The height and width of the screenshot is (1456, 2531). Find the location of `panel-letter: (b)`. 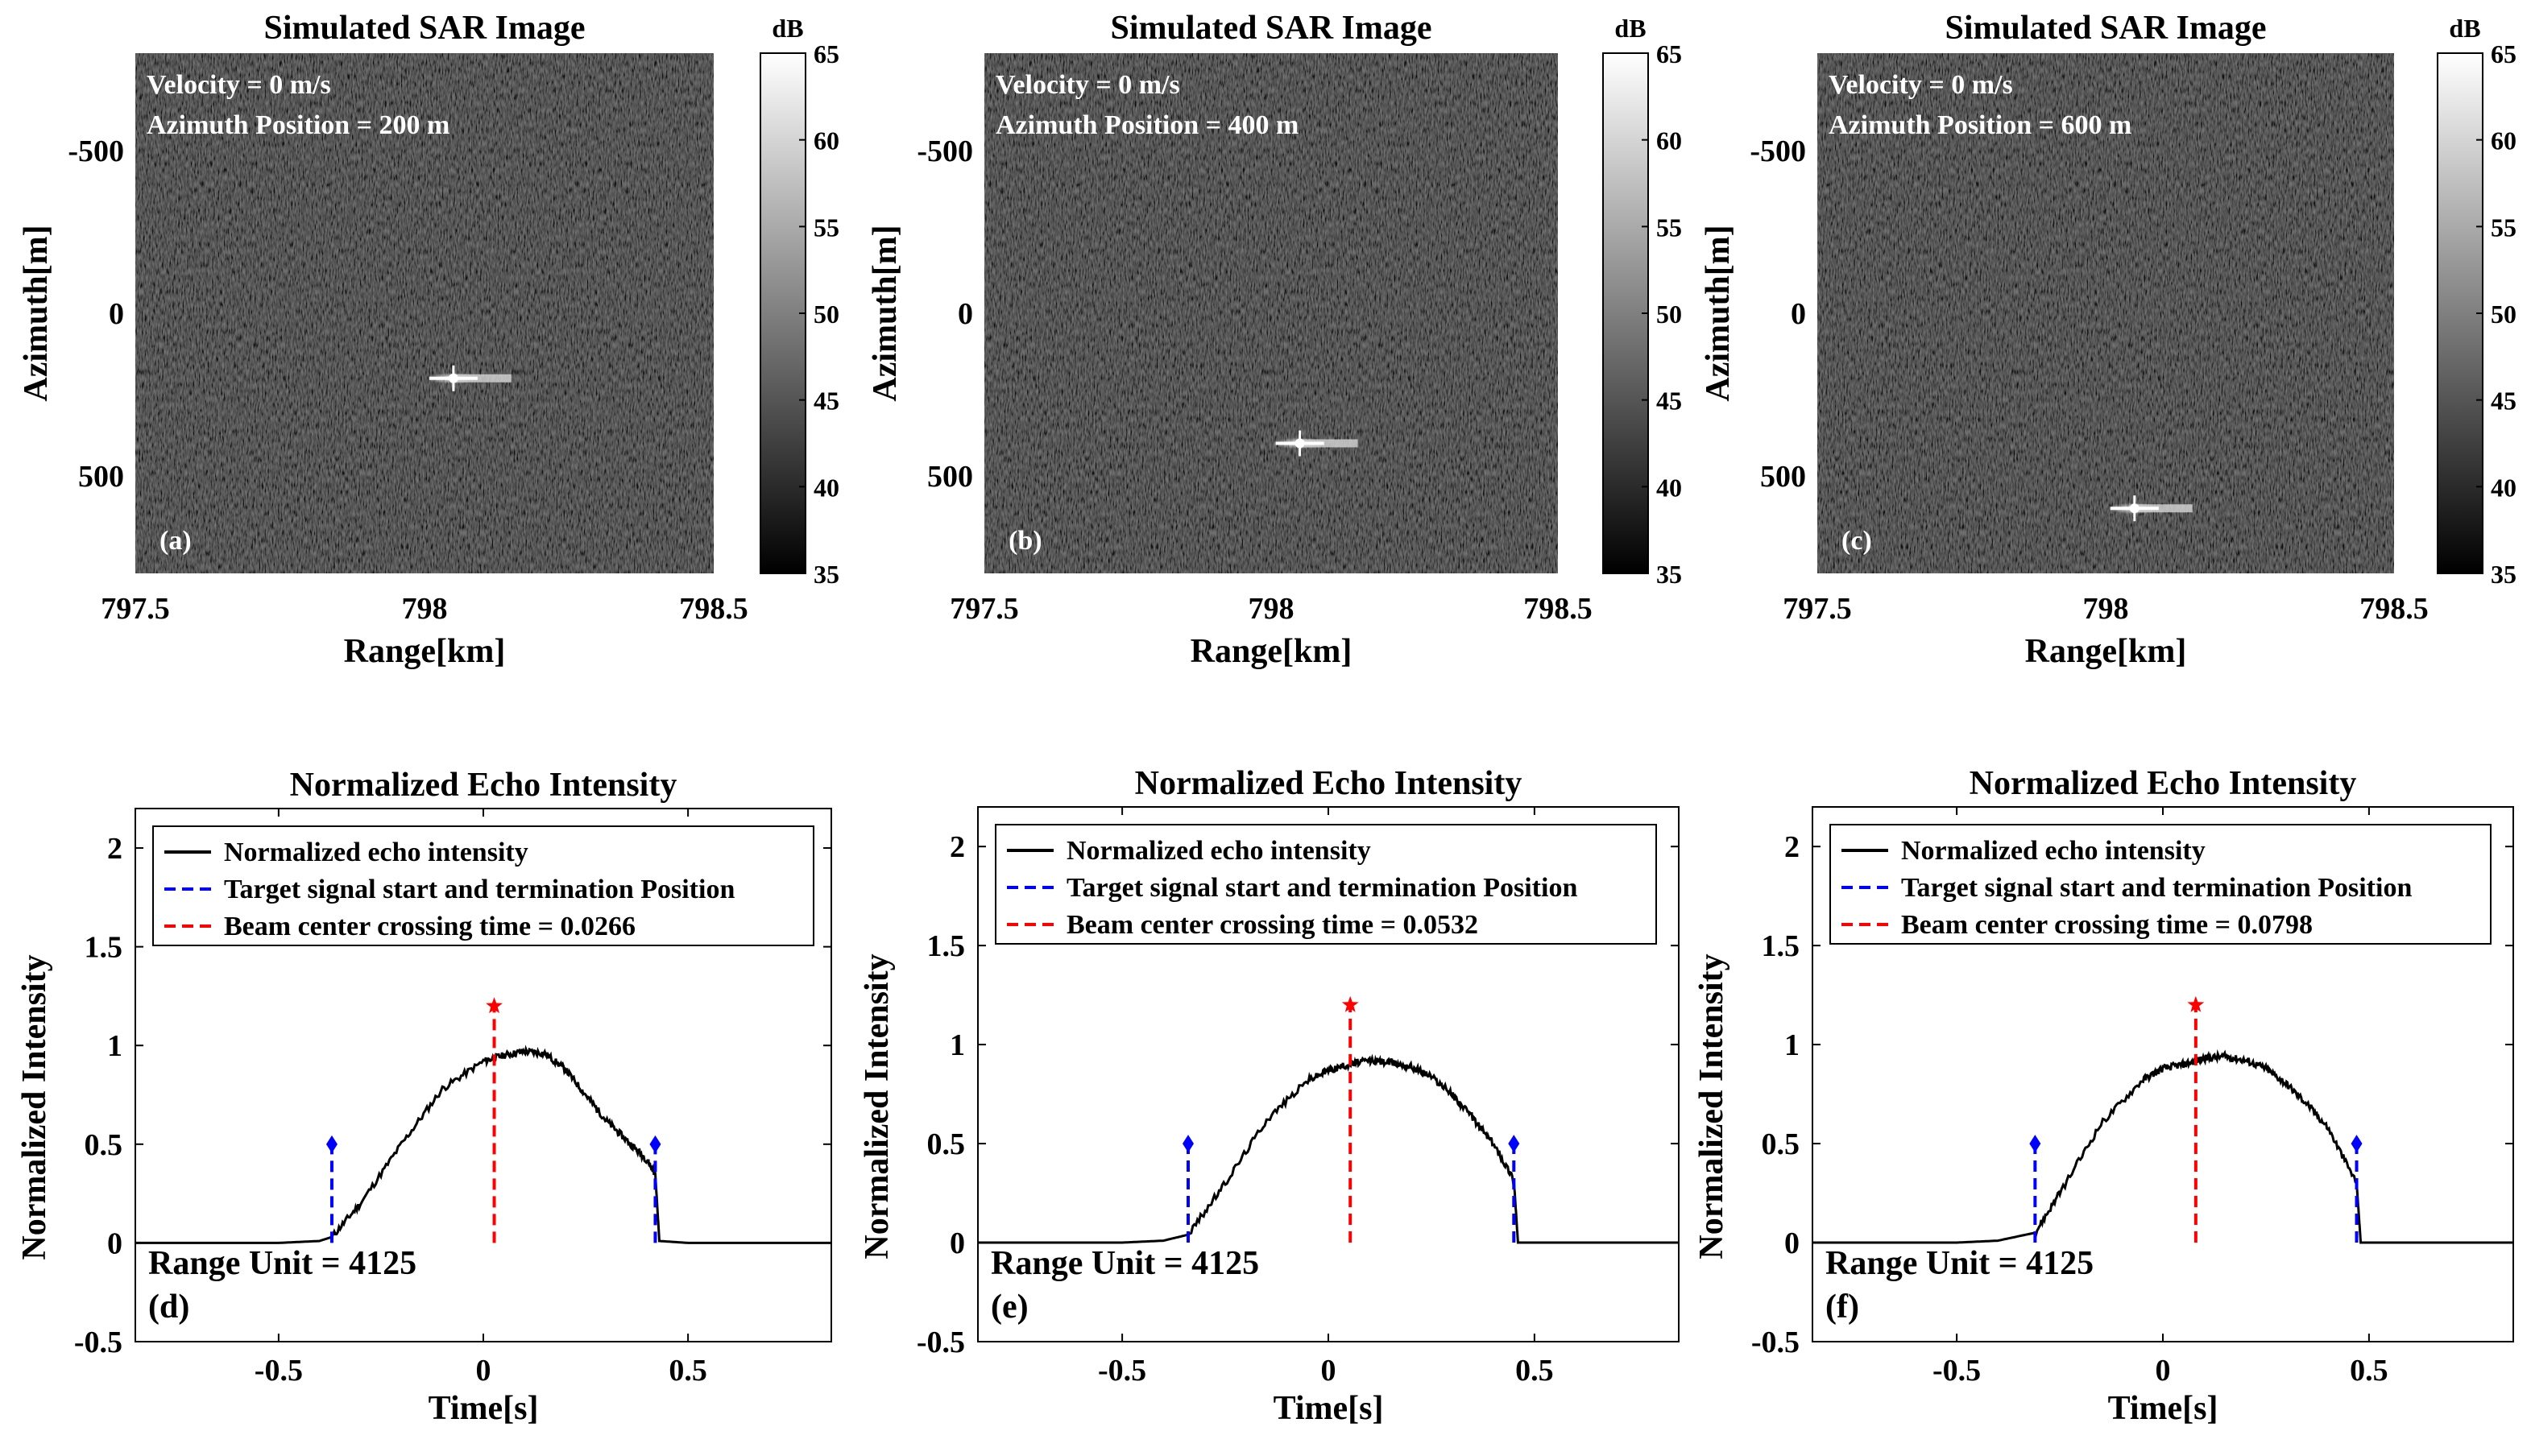

panel-letter: (b) is located at coordinates (1025, 541).